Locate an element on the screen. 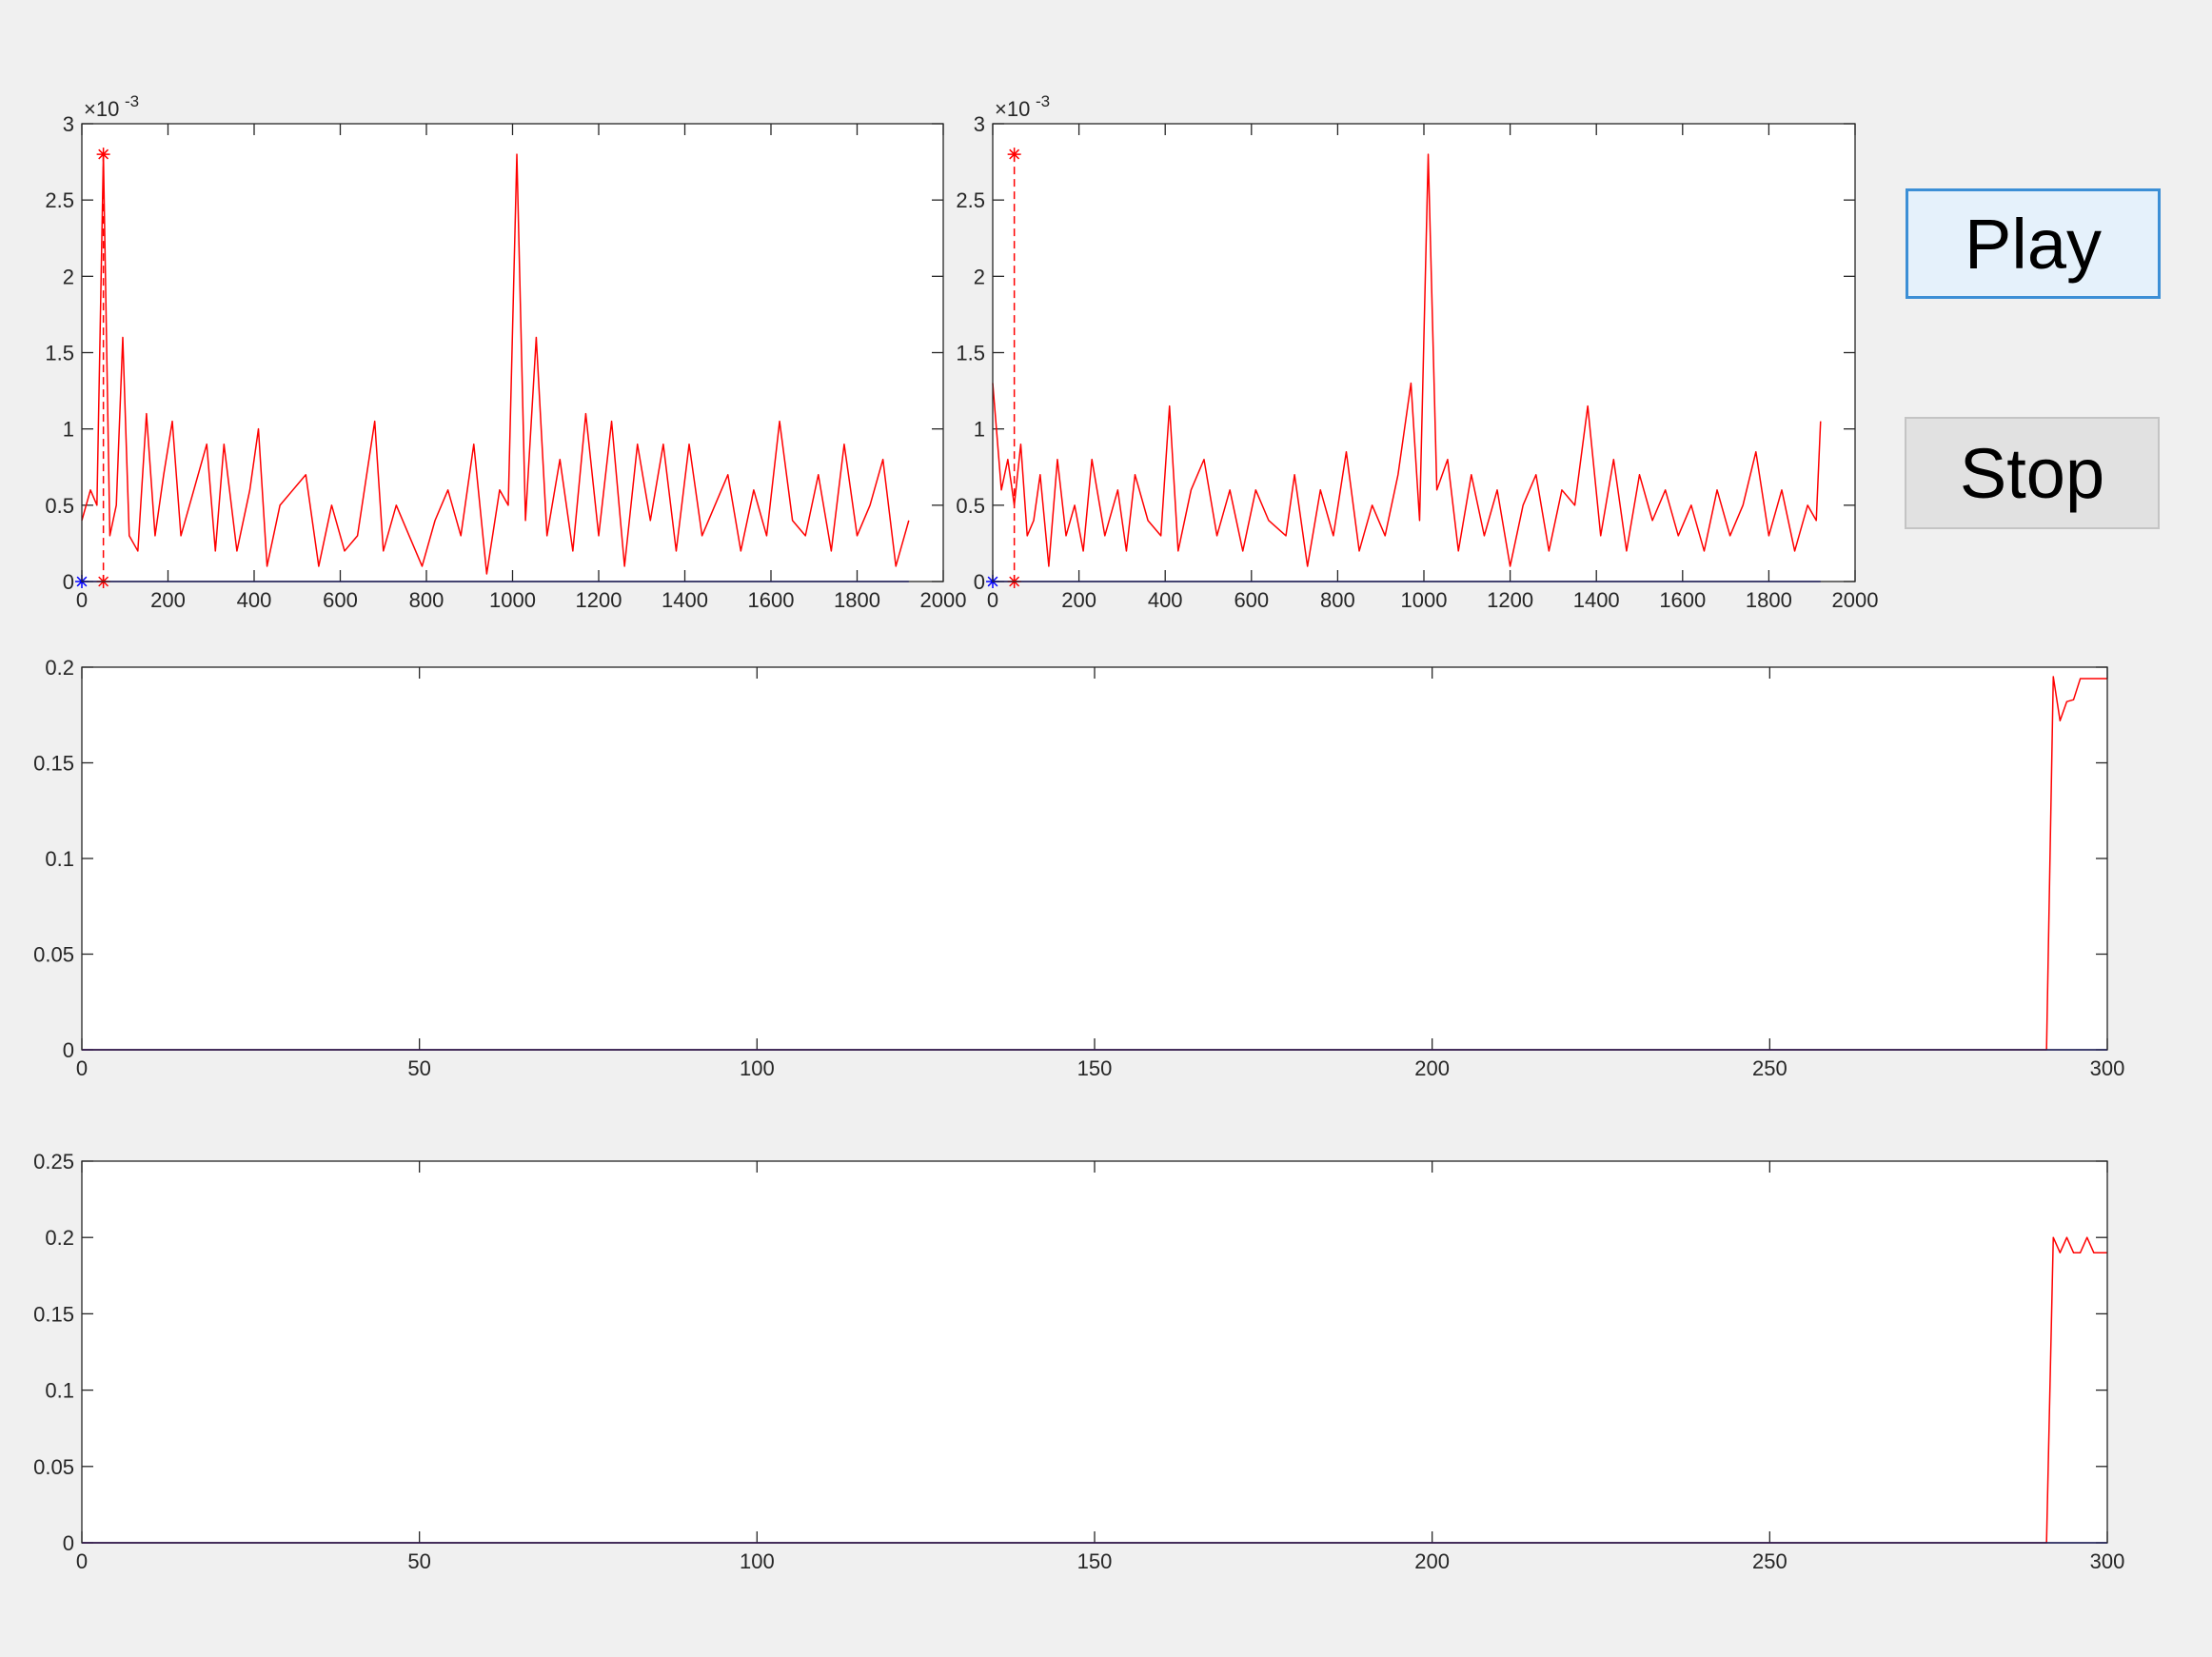 This screenshot has width=2212, height=1657. stop-button: Stop is located at coordinates (2032, 473).